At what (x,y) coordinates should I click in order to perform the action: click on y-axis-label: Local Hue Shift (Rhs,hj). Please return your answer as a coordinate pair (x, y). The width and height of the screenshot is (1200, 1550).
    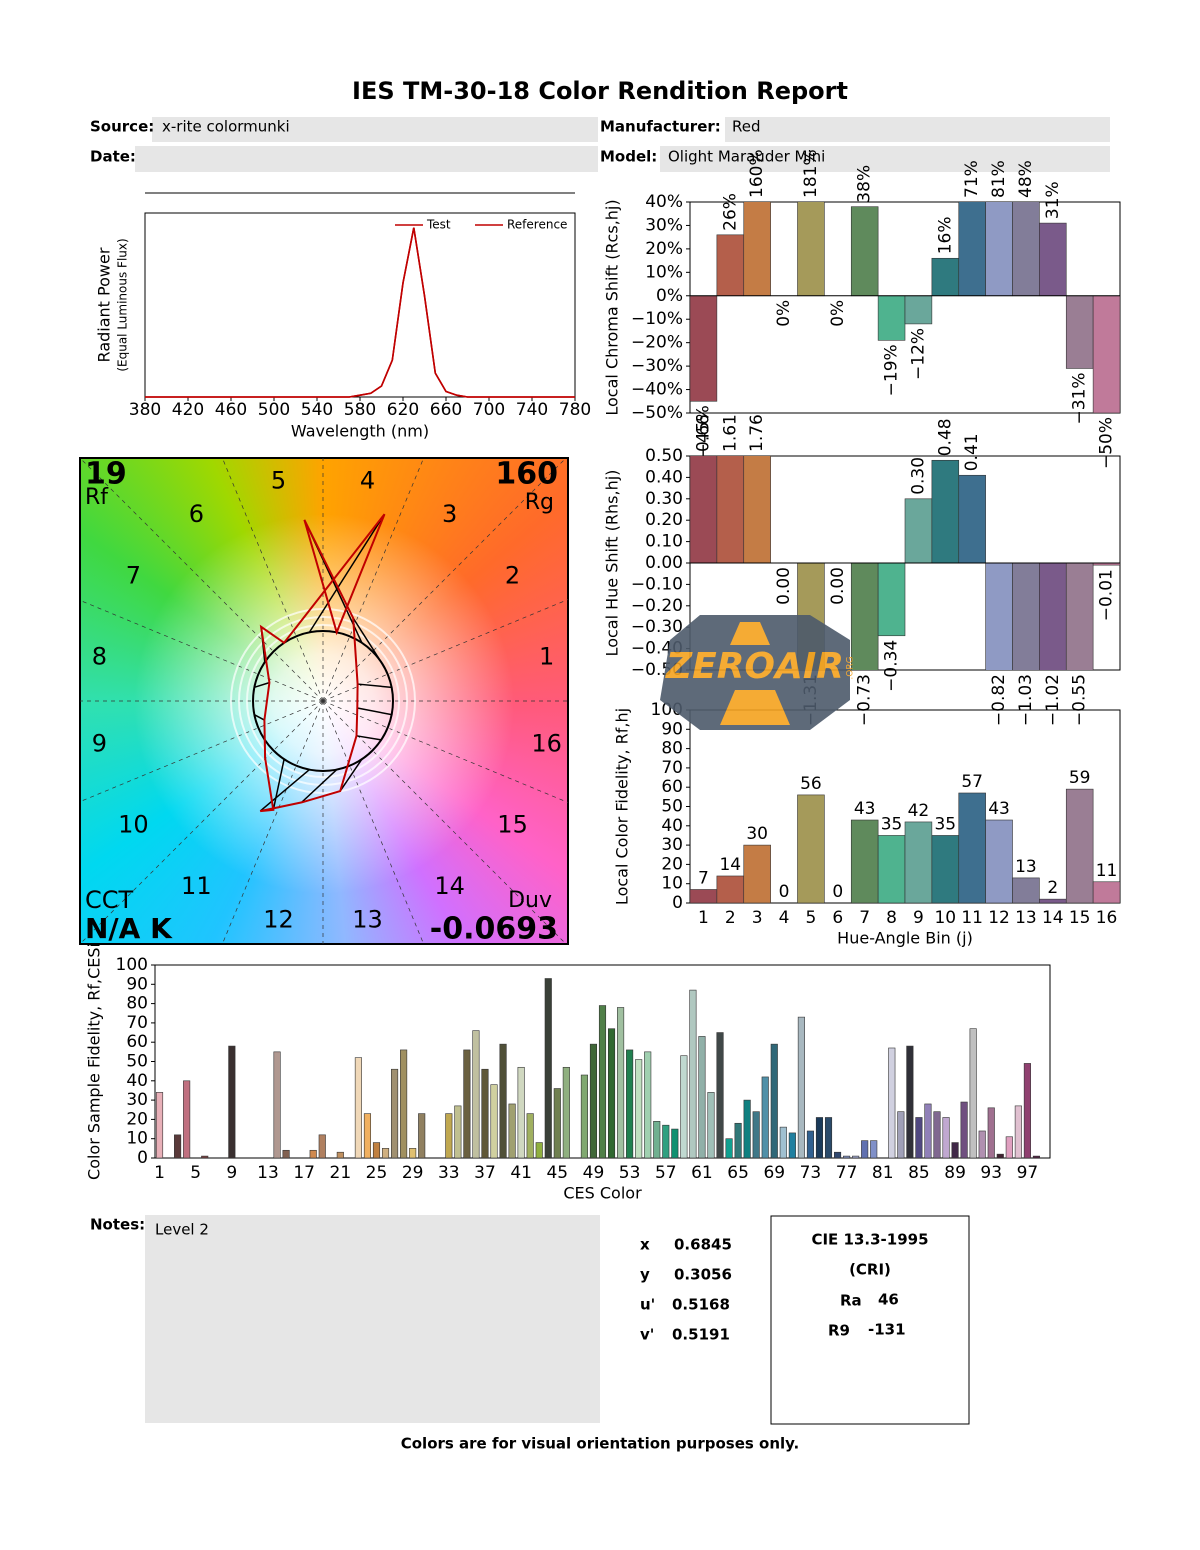
    Looking at the image, I should click on (612, 563).